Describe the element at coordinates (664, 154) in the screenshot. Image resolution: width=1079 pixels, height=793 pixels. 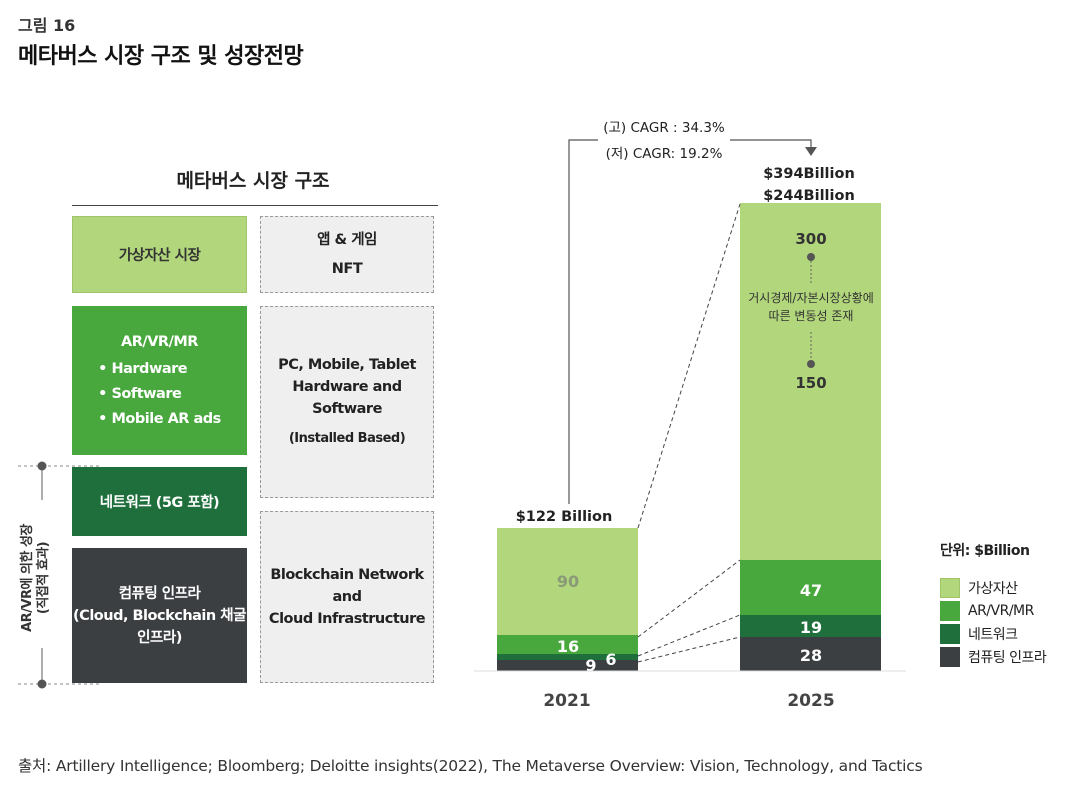
I see `cagr-low-label: (저) CAGR: 19.2%` at that location.